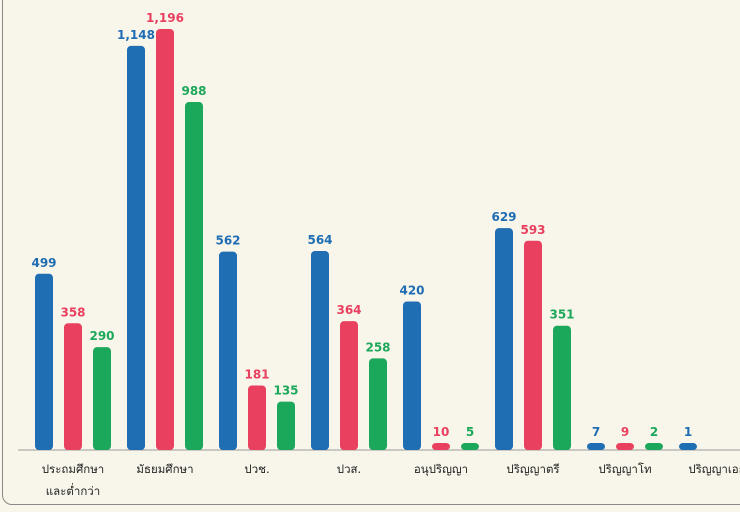  What do you see at coordinates (227, 241) in the screenshot?
I see `data-label: 562` at bounding box center [227, 241].